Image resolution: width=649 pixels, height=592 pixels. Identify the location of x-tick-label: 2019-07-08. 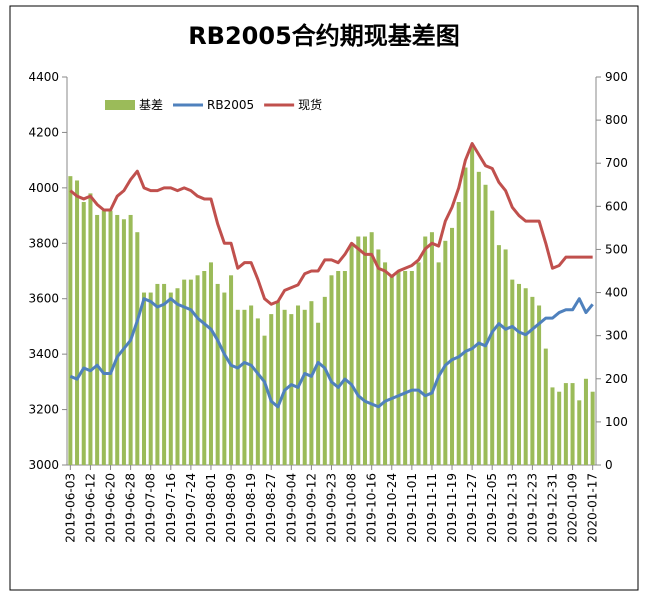
(151, 508).